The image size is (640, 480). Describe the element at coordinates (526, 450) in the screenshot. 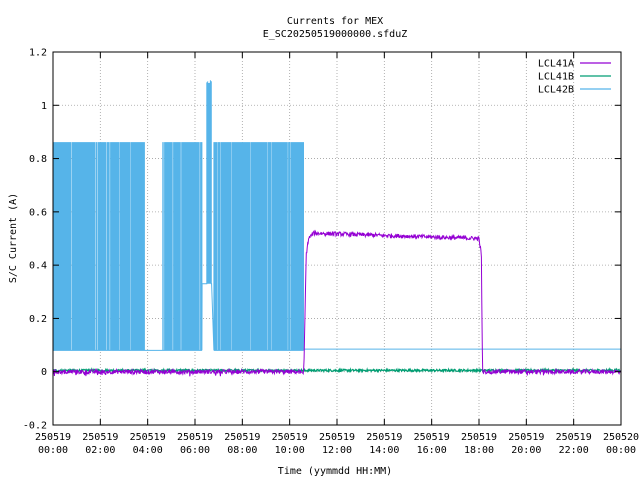

I see `x-tick-time: 20:00` at that location.